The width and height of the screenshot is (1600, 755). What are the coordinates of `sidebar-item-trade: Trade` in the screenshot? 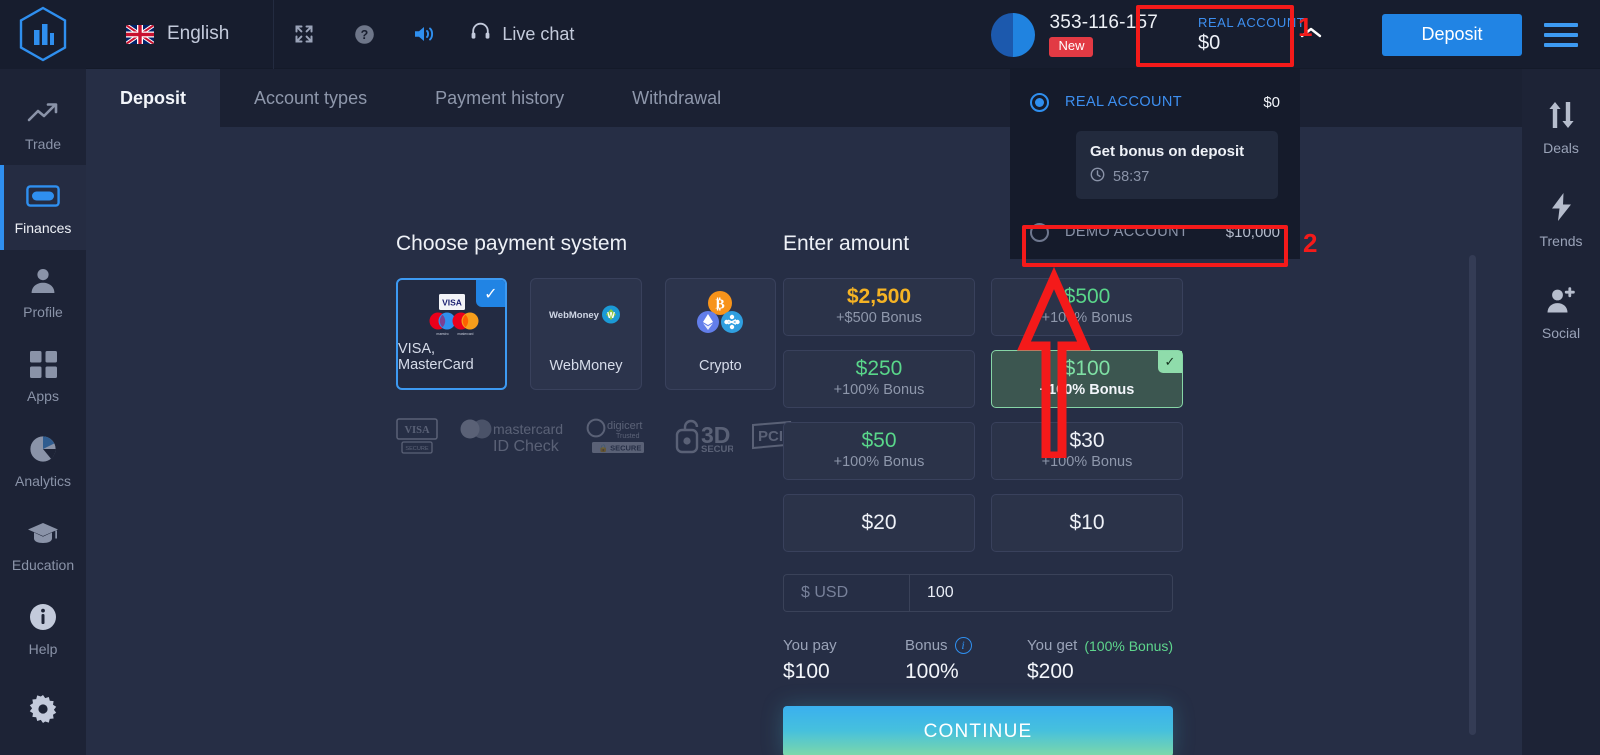 It's located at (43, 123).